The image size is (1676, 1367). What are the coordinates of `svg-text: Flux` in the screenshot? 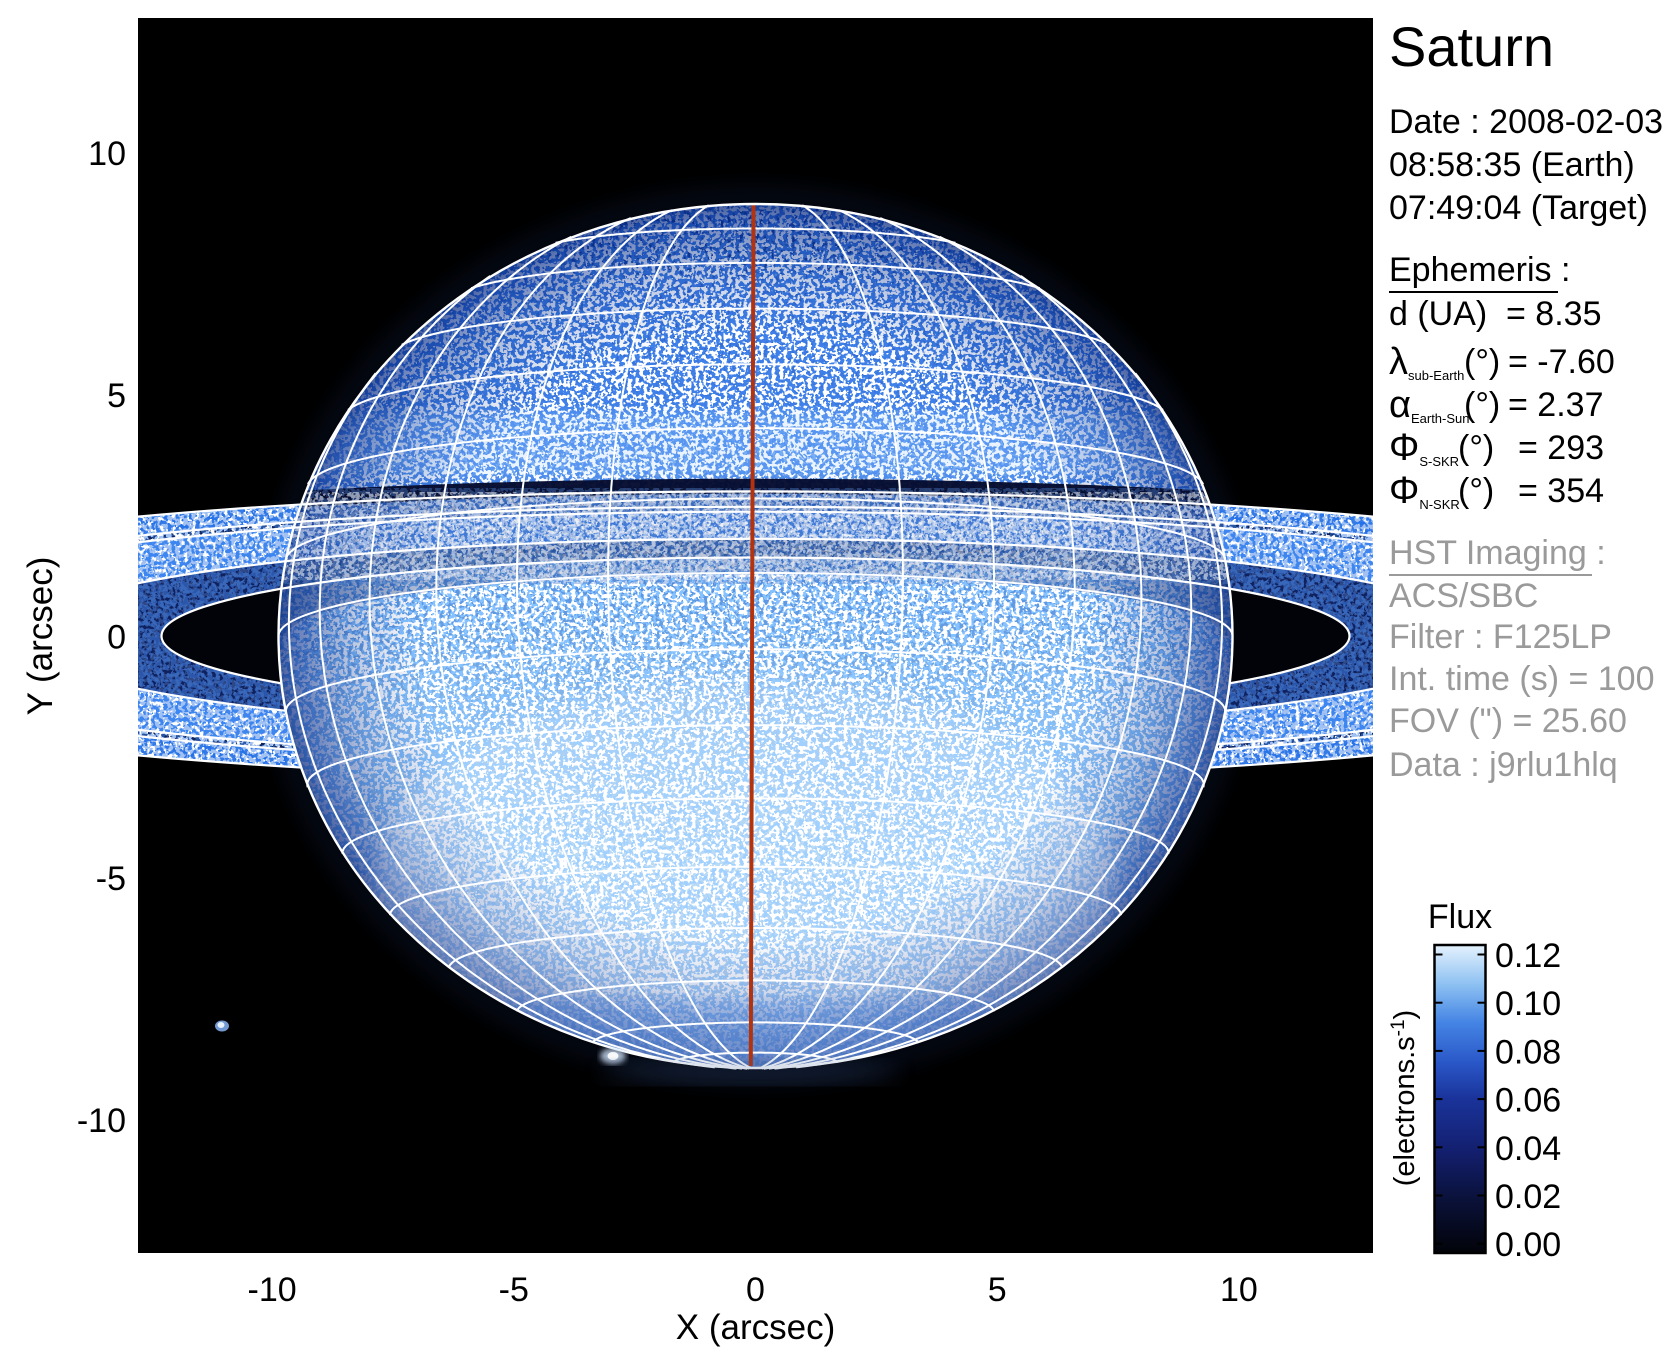 It's located at (1460, 917).